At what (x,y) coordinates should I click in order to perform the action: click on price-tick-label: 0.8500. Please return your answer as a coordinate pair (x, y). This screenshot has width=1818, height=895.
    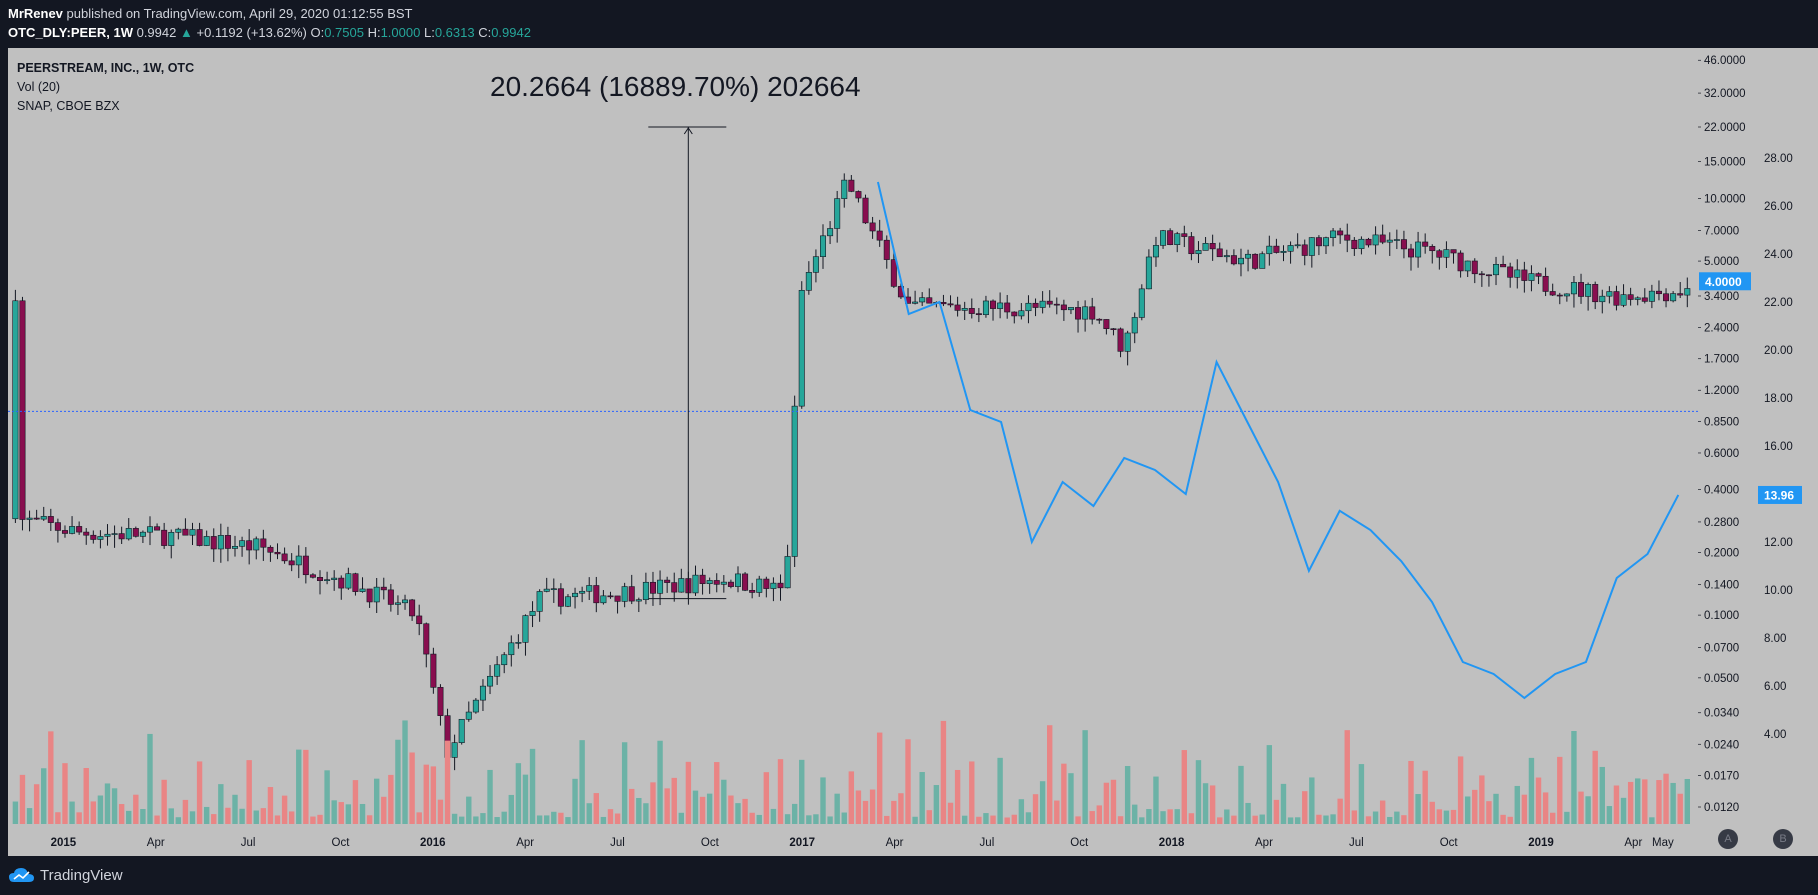
    Looking at the image, I should click on (1721, 422).